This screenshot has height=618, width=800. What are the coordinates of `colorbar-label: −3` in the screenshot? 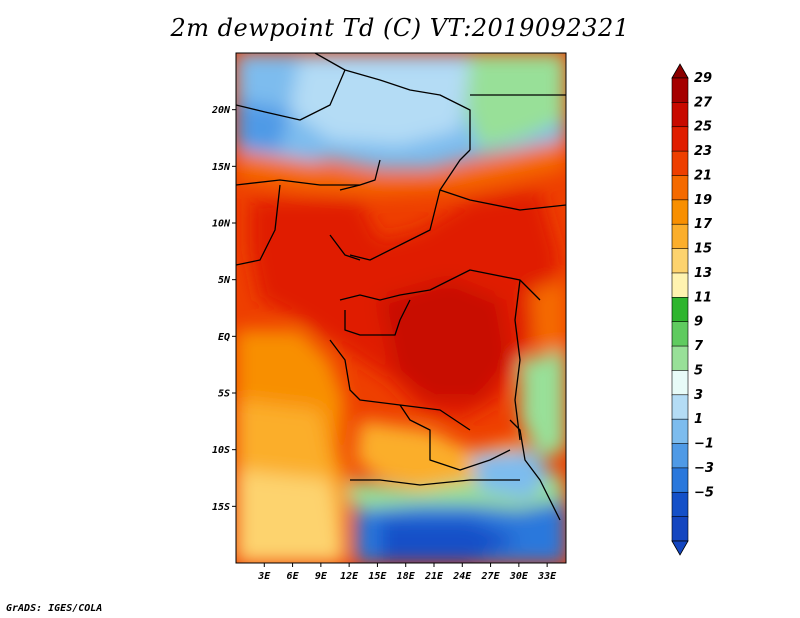 It's located at (704, 468).